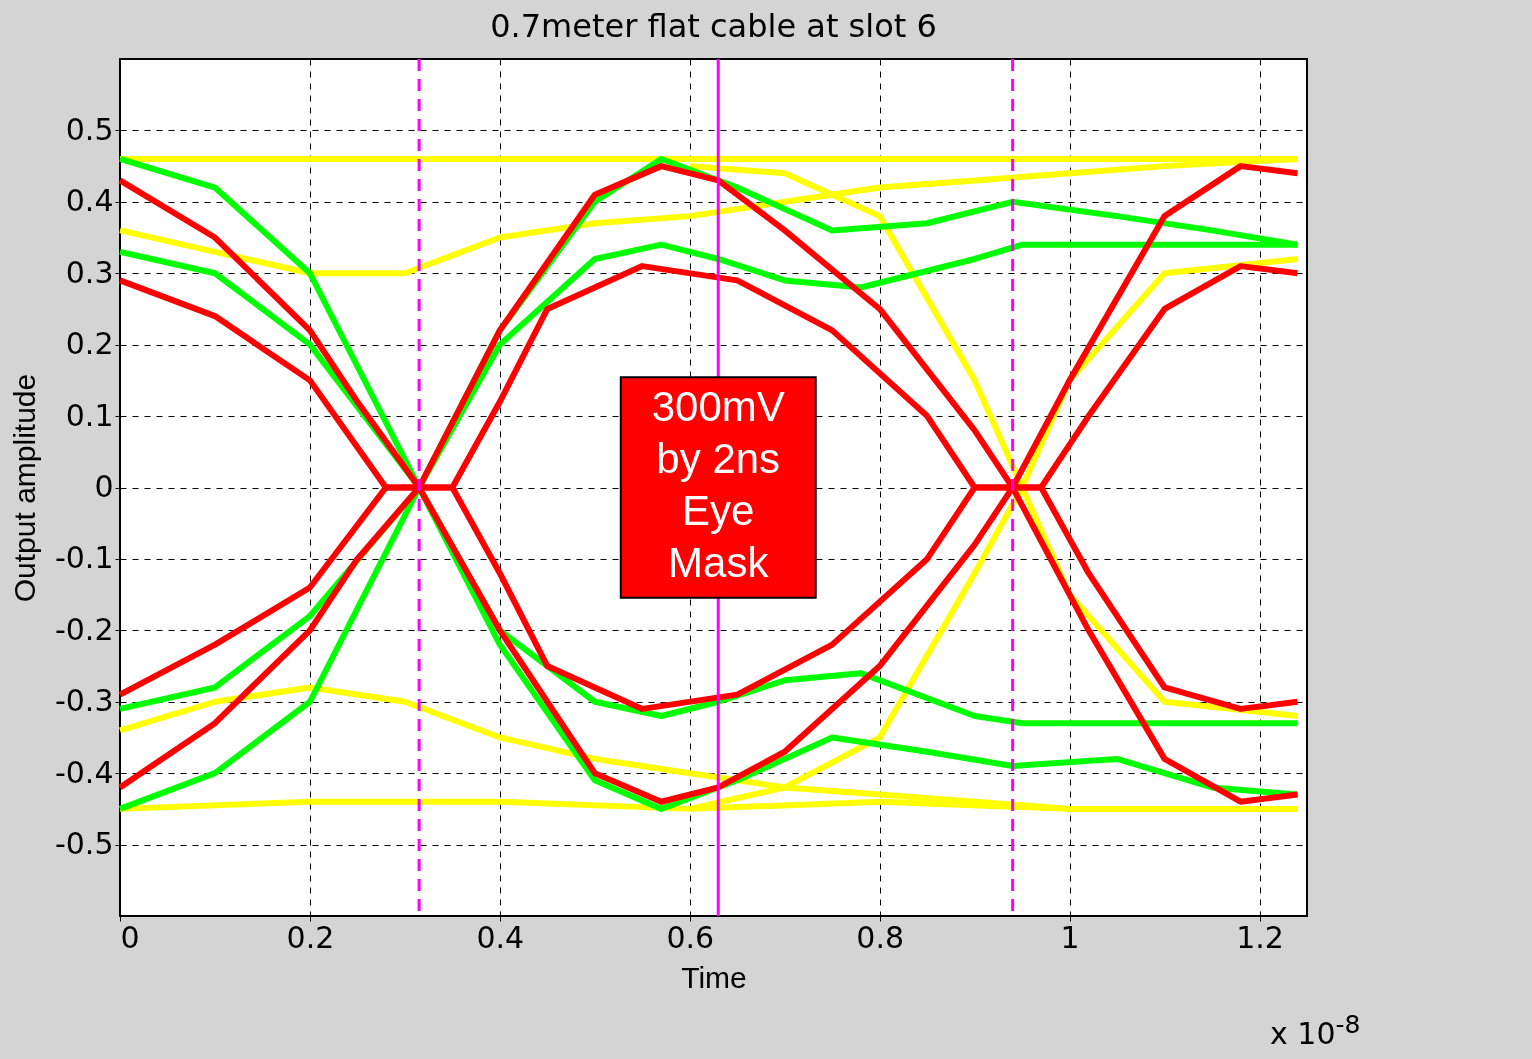  What do you see at coordinates (84, 558) in the screenshot?
I see `y-tick-label: -0.1` at bounding box center [84, 558].